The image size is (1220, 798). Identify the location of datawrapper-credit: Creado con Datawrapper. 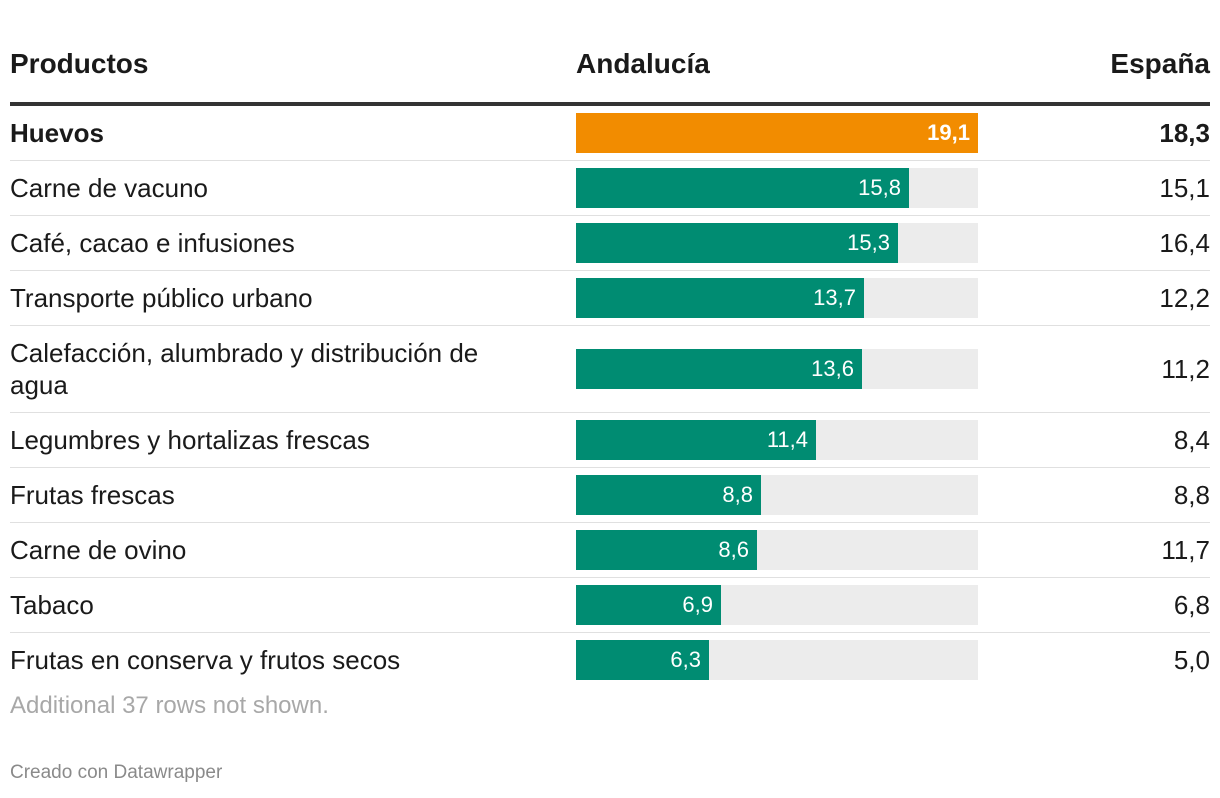
(116, 772).